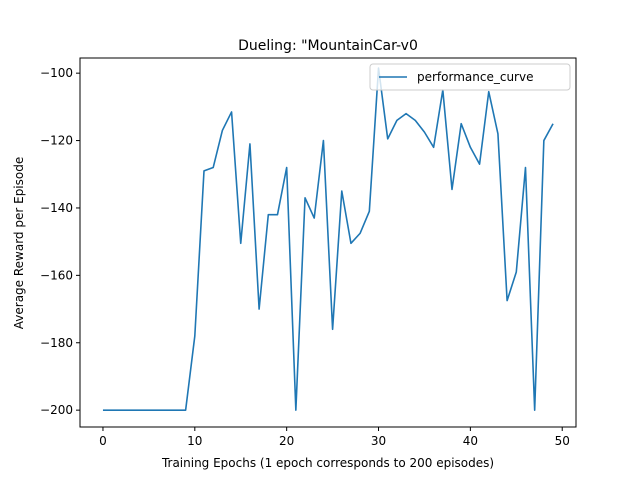 The height and width of the screenshot is (480, 640). What do you see at coordinates (103, 441) in the screenshot?
I see `x-tick-label: 0` at bounding box center [103, 441].